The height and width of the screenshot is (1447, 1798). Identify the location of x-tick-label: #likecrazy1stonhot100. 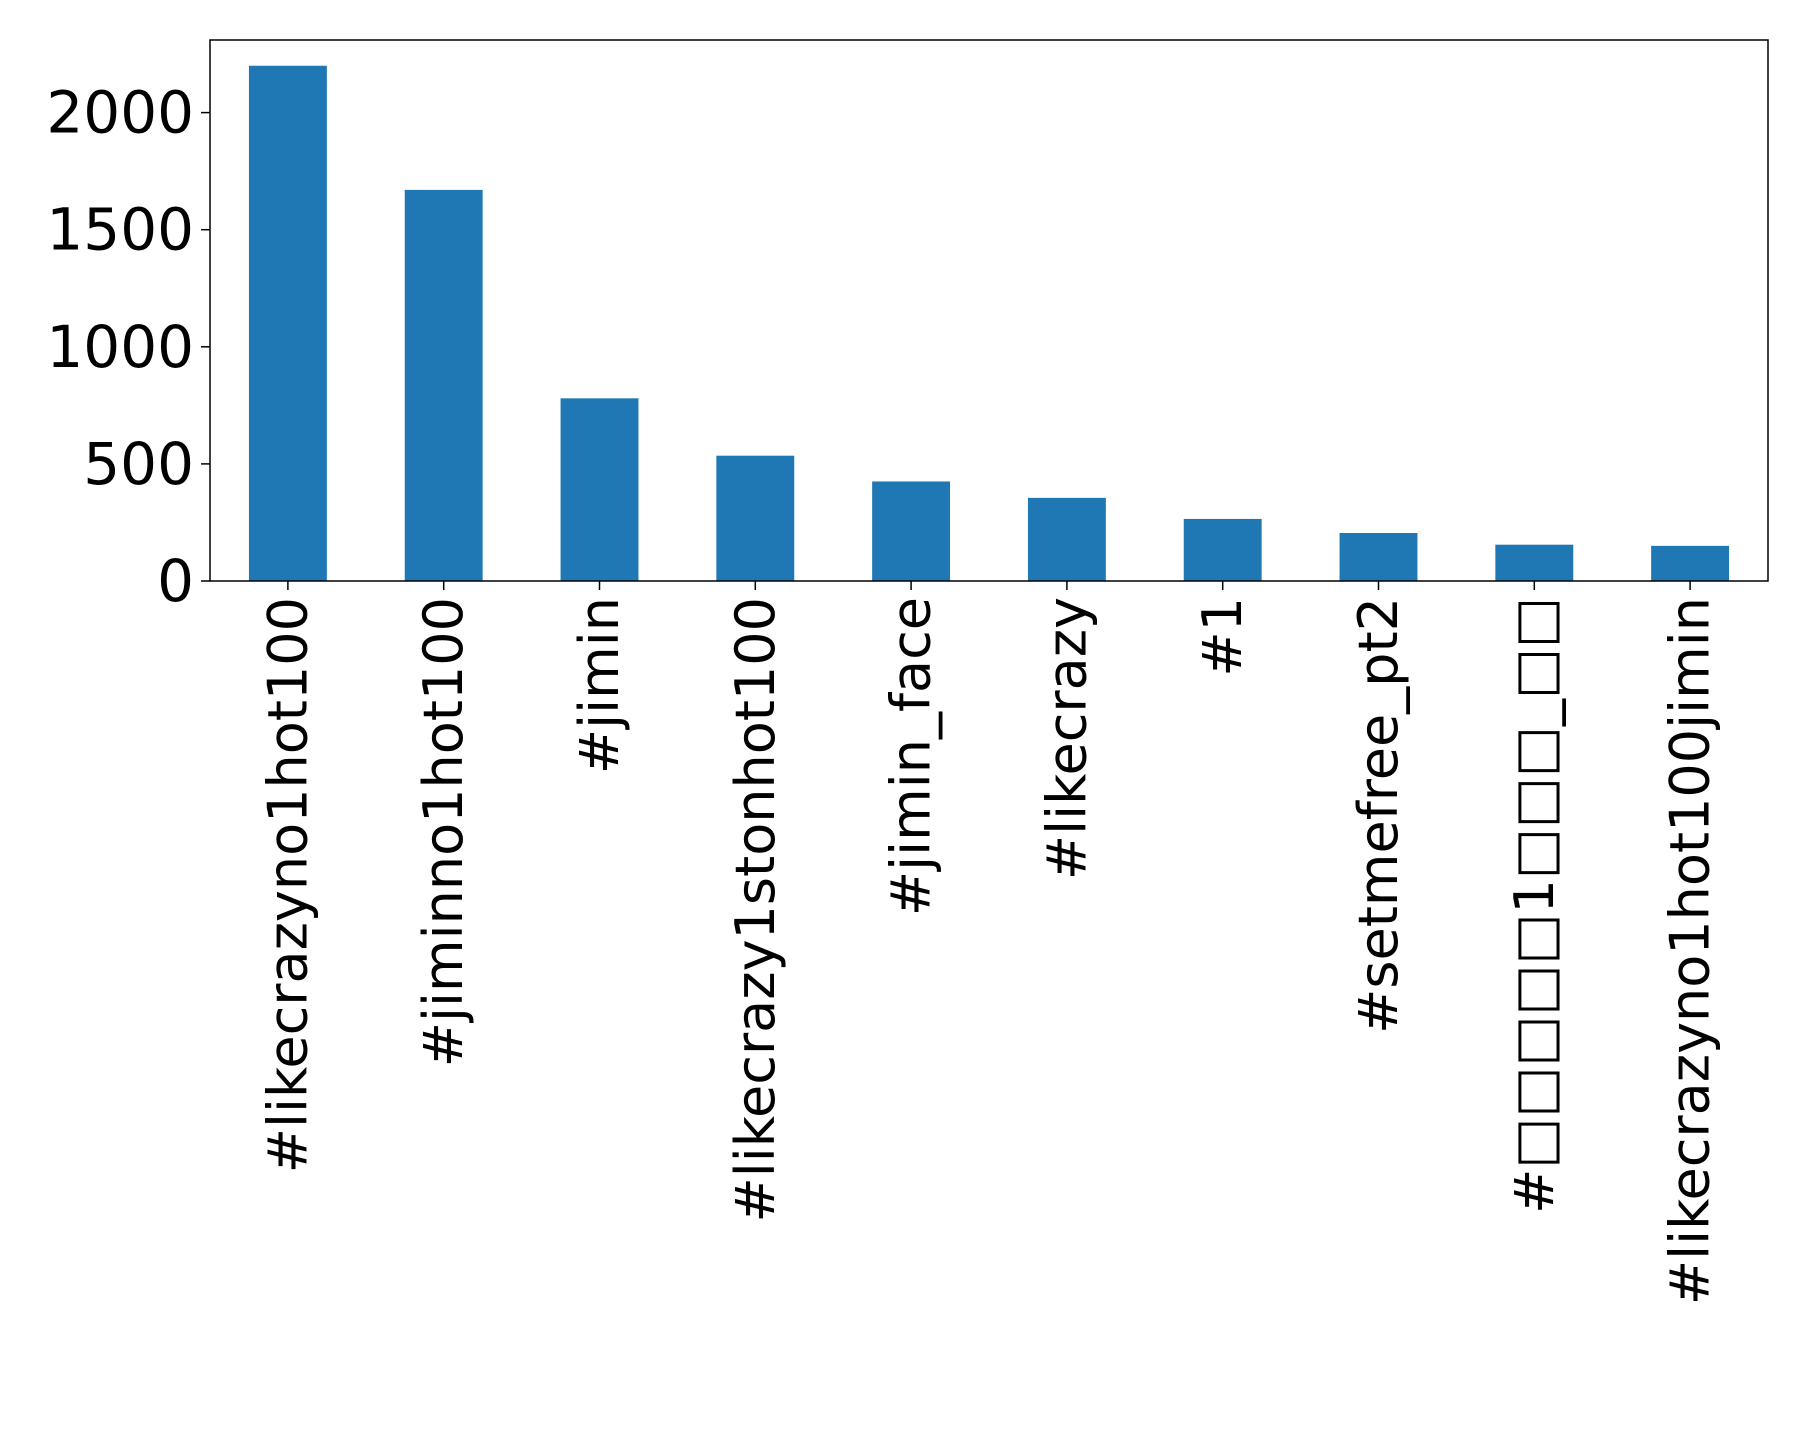
(755, 910).